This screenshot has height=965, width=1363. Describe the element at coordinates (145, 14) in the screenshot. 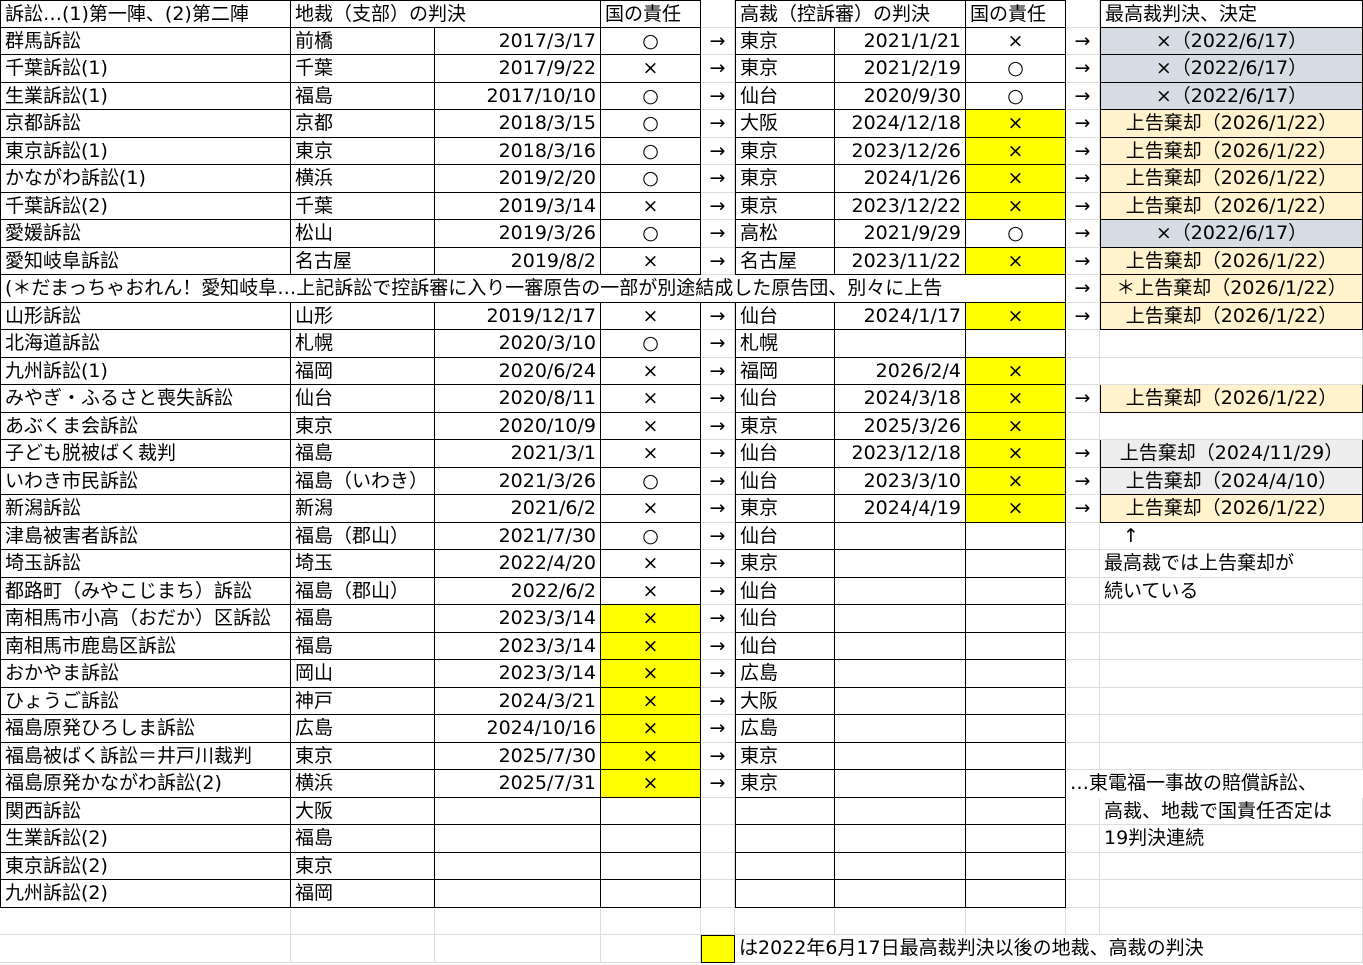

I see `header-case: 訴訟…(1)第一陣、(2)第二陣` at that location.